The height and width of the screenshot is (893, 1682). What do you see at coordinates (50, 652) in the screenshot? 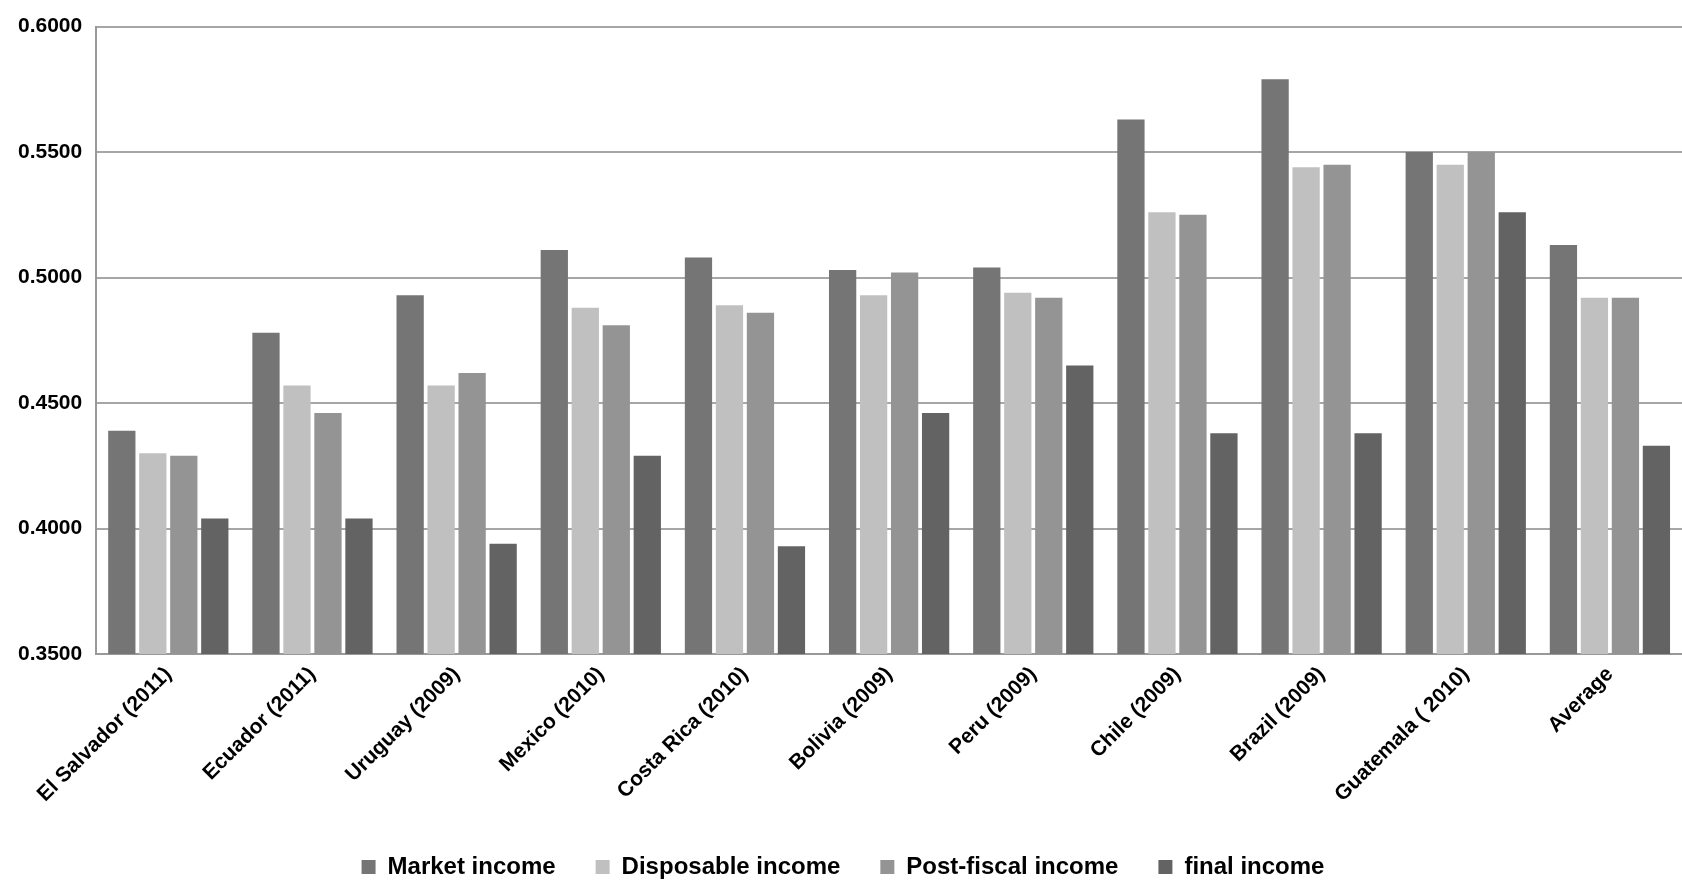
I see `y-tick-label: 0.3500` at bounding box center [50, 652].